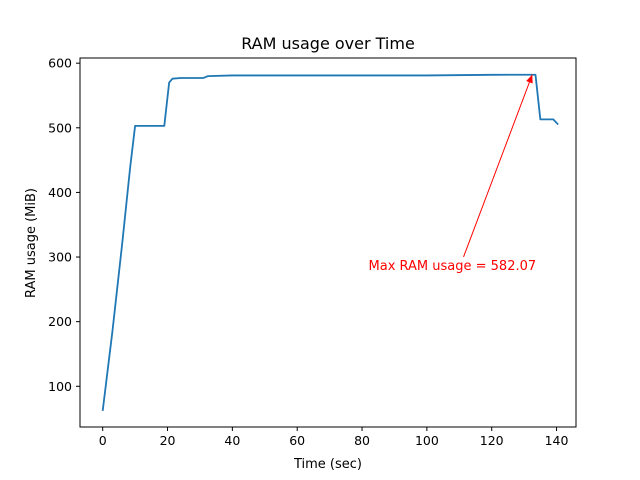 Image resolution: width=640 pixels, height=480 pixels. What do you see at coordinates (60, 257) in the screenshot?
I see `y-tick-label-300: 300` at bounding box center [60, 257].